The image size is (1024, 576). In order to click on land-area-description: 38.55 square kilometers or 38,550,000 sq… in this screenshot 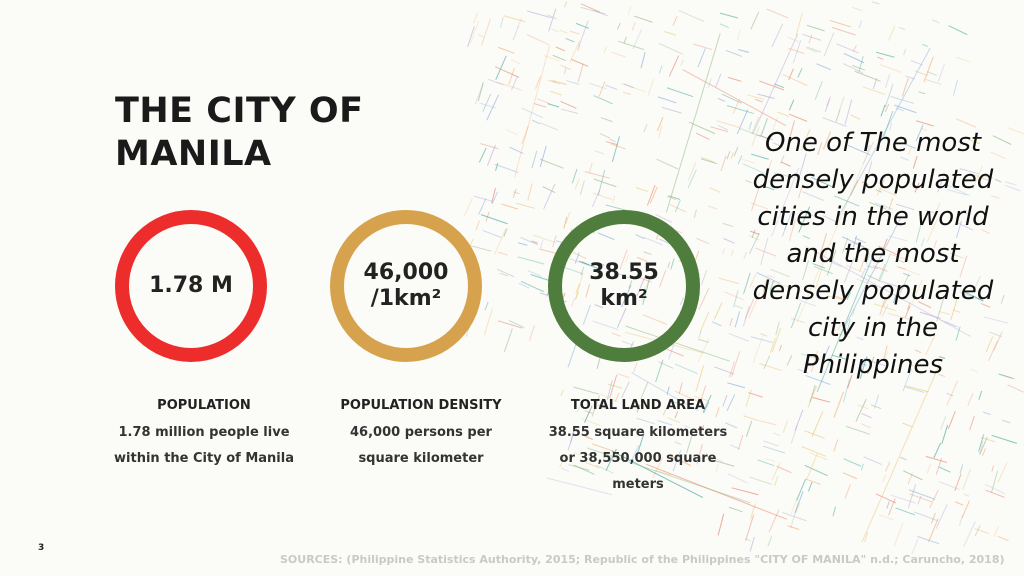, I will do `click(638, 458)`.